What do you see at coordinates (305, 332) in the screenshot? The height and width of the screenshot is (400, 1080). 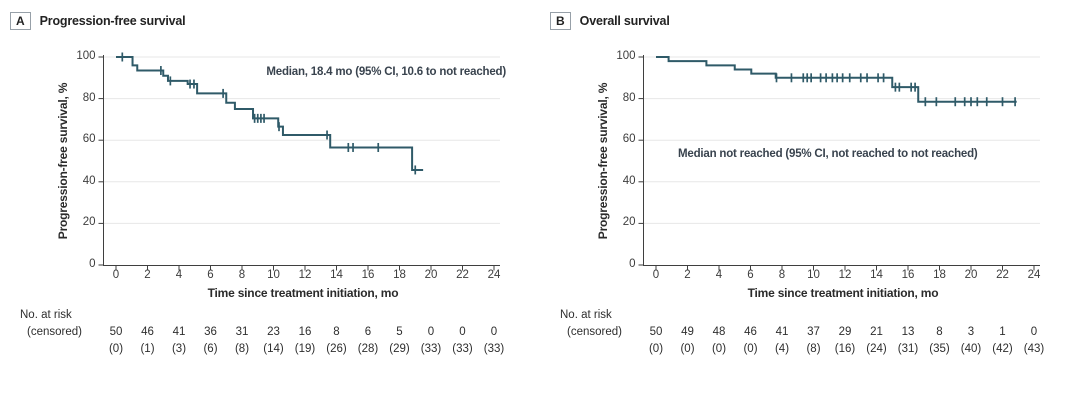 I see `at-risk-count: 16` at bounding box center [305, 332].